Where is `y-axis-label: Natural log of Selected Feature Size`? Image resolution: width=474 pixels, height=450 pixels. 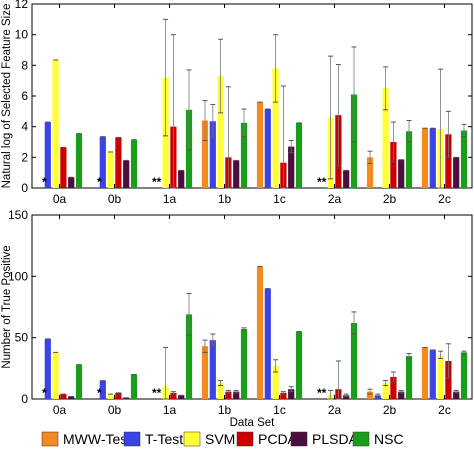 y-axis-label: Natural log of Selected Feature Size is located at coordinates (7, 96).